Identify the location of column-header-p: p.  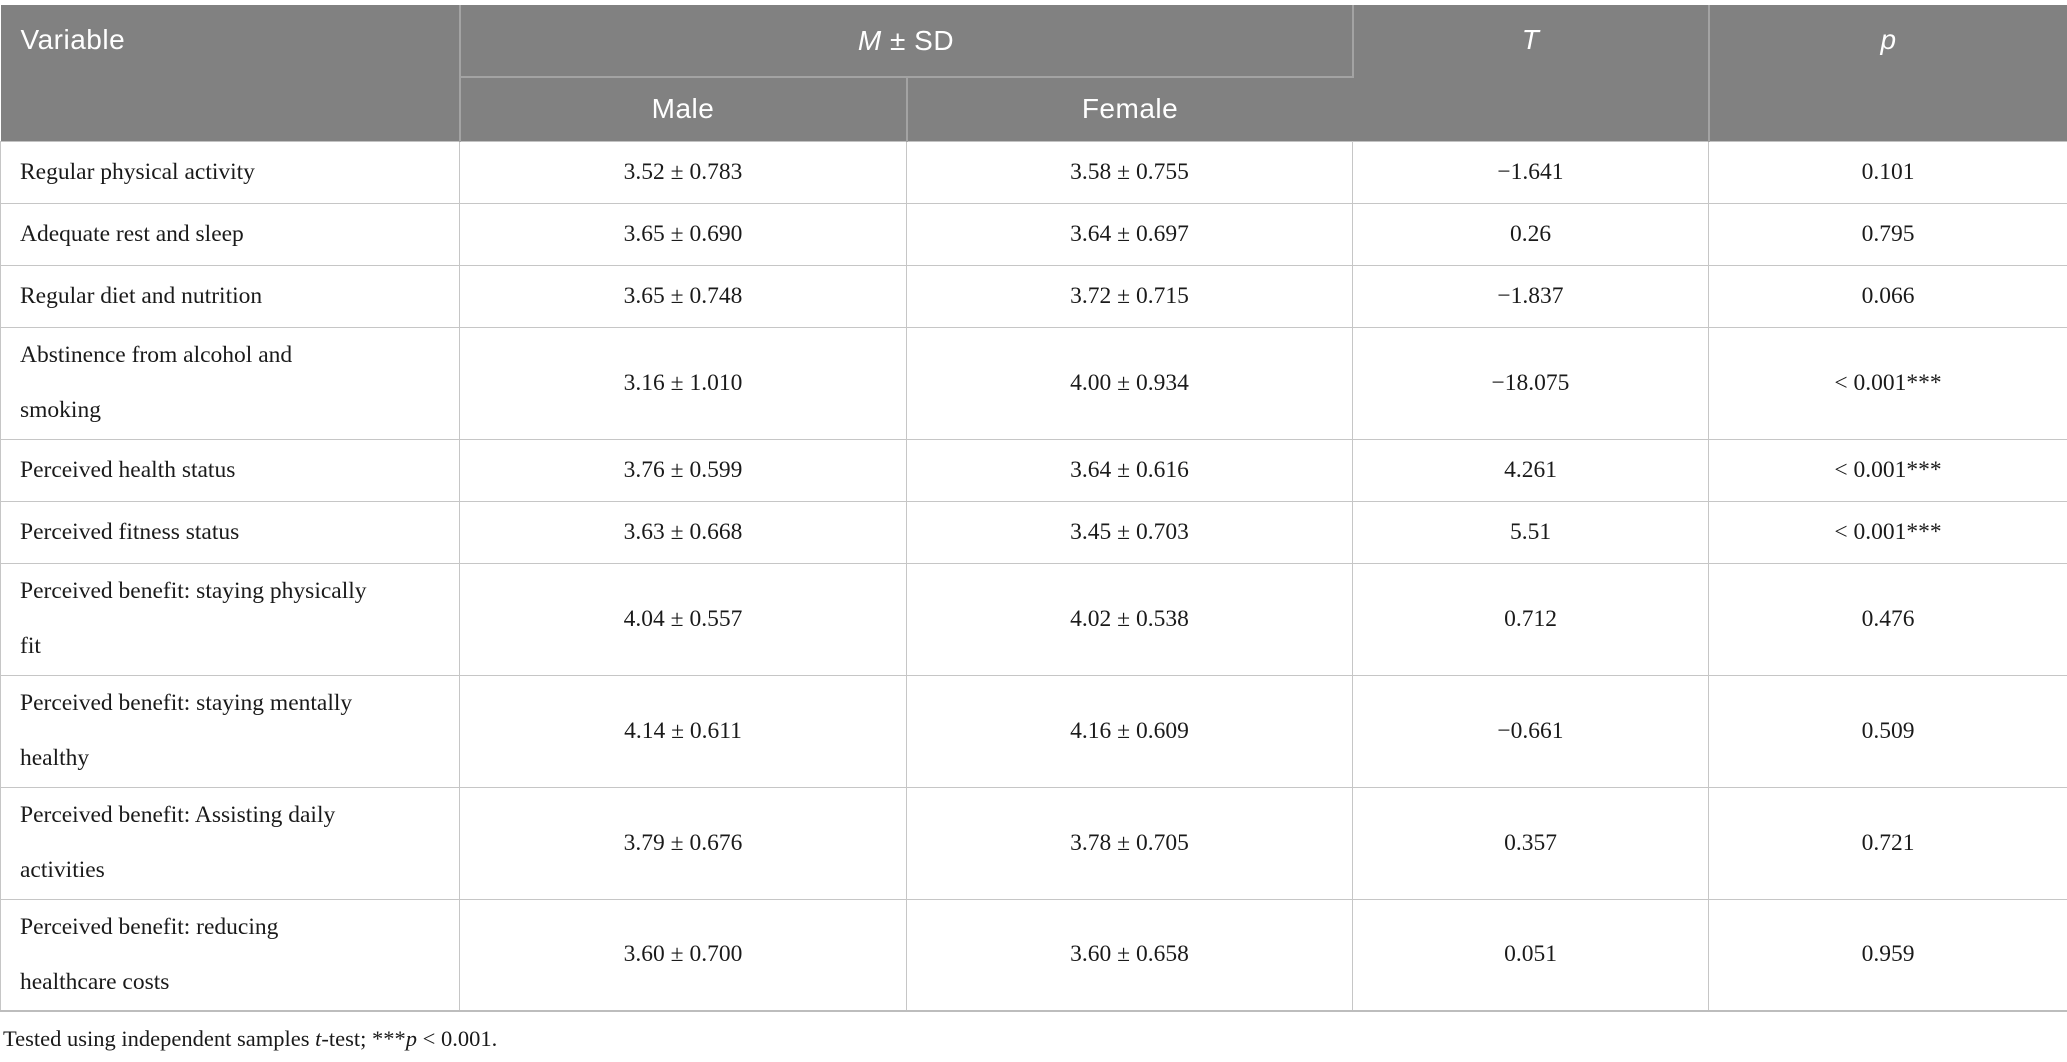
(1887, 73).